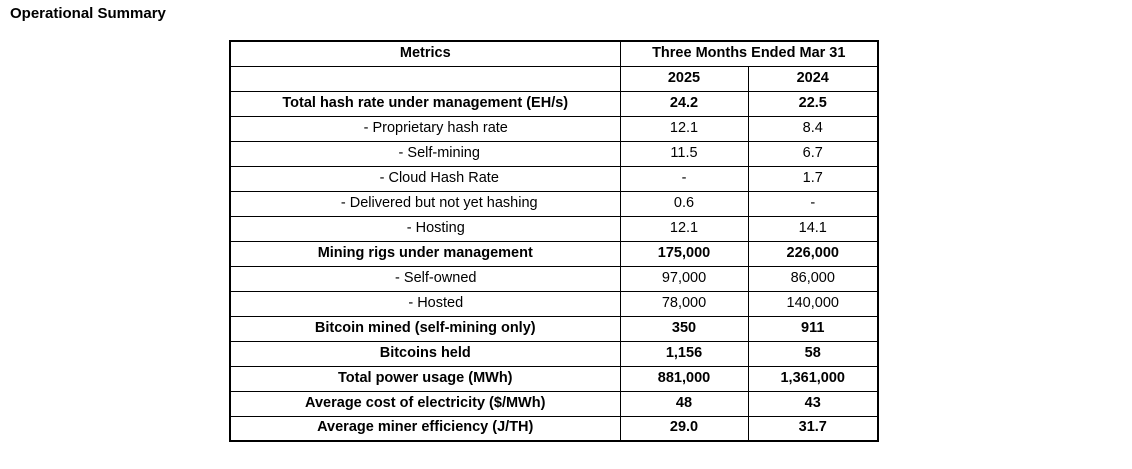 This screenshot has width=1132, height=469. I want to click on table-row: Bitcoin mined (self-mining only) 350 911, so click(554, 328).